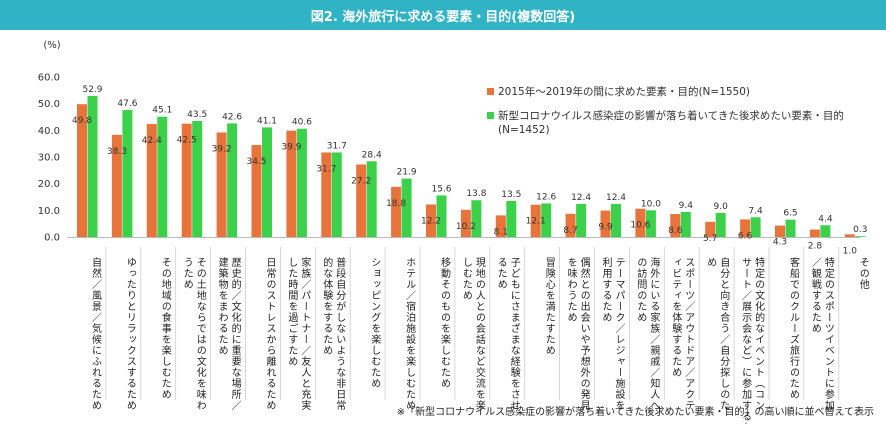  I want to click on data-label-2015-2019: 10.6, so click(640, 226).